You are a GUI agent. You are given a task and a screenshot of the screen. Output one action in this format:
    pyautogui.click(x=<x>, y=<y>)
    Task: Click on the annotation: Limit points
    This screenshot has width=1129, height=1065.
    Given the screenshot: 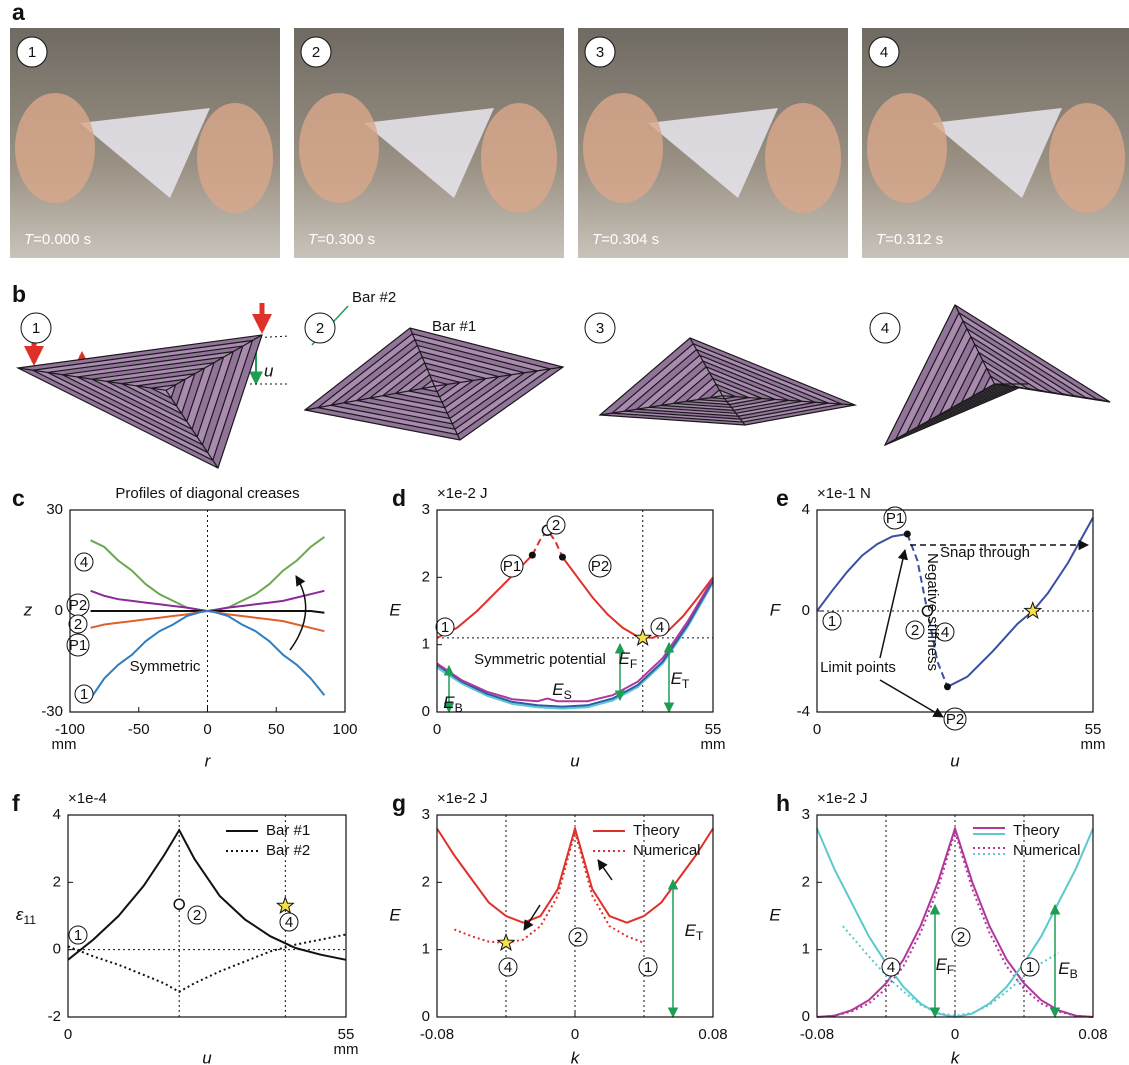 What is the action you would take?
    pyautogui.click(x=858, y=667)
    